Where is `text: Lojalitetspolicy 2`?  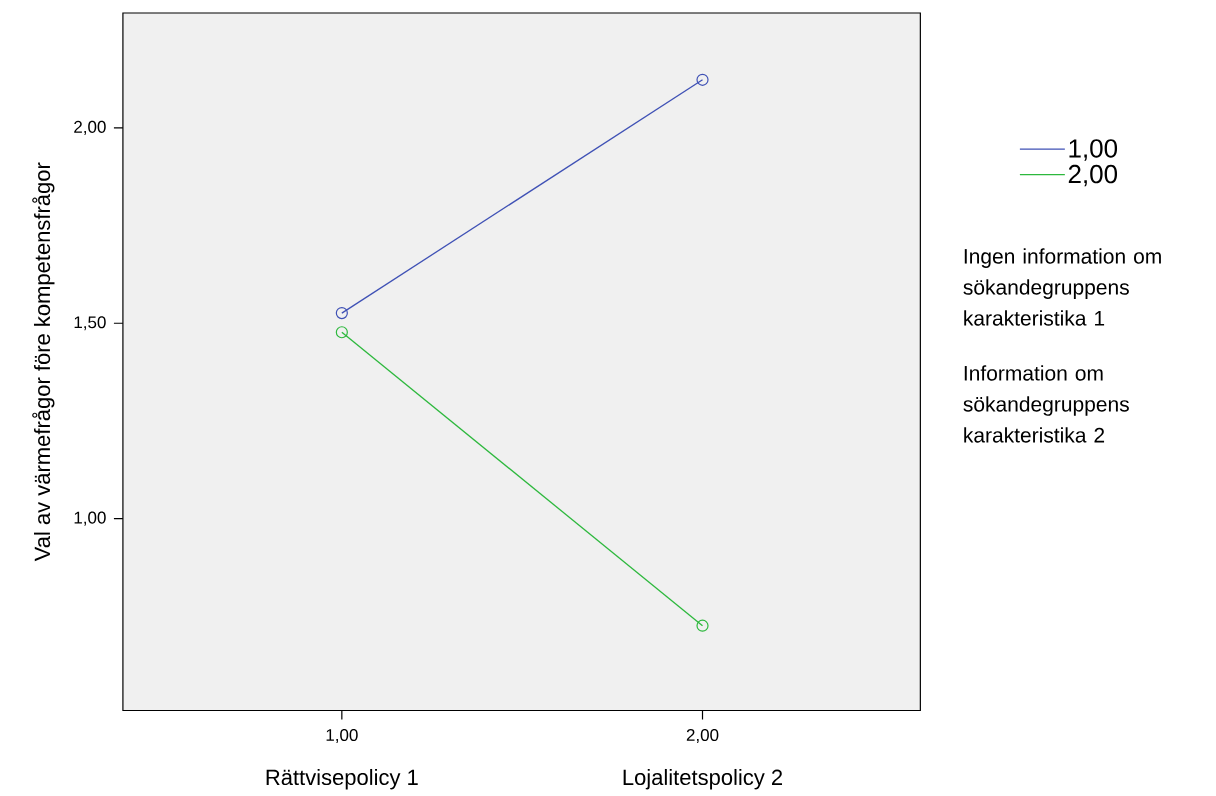 text: Lojalitetspolicy 2 is located at coordinates (703, 779).